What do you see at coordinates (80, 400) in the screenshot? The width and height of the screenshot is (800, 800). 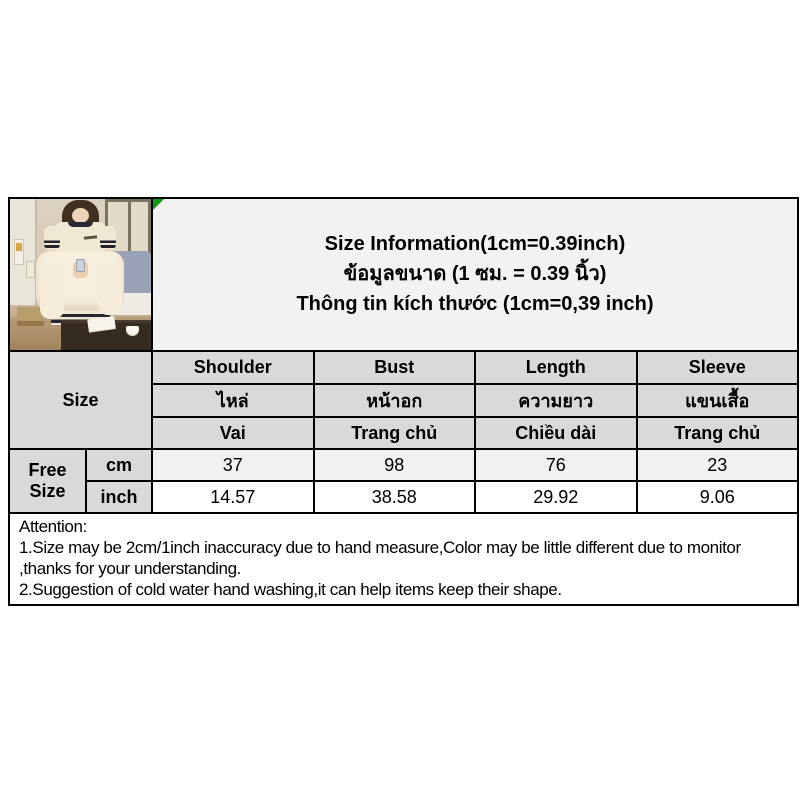 I see `size-label-cell: Size` at bounding box center [80, 400].